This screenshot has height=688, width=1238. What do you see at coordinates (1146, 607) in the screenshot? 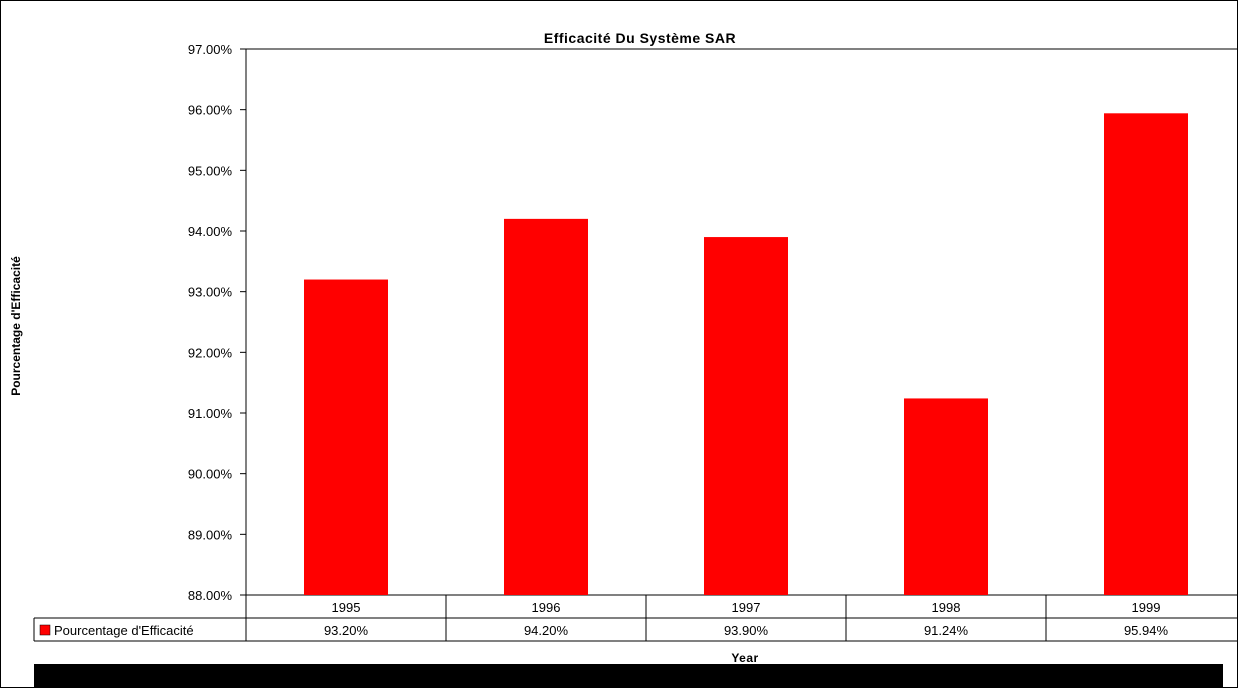
I see `x-tick-label: 1999` at bounding box center [1146, 607].